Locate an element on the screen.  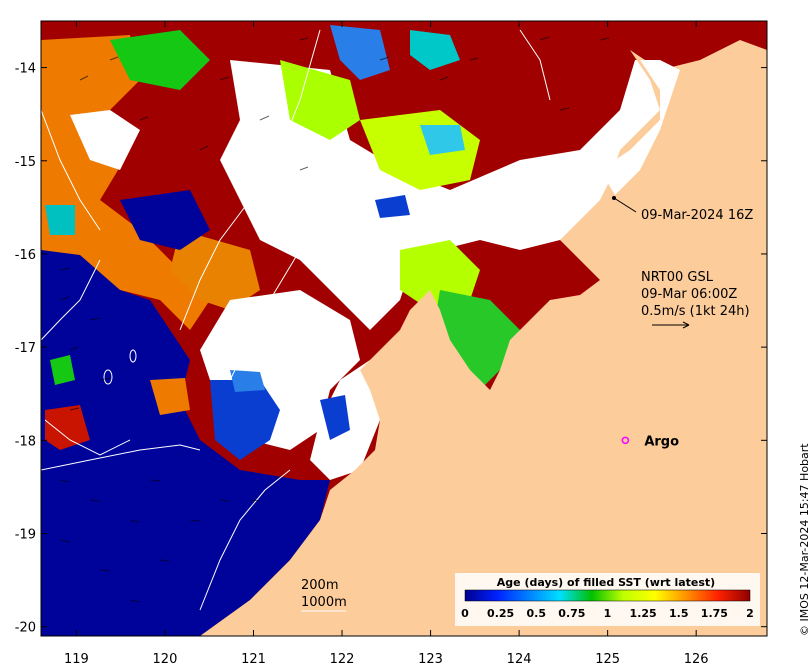
sst-region-blue-inshore is located at coordinates (245, 420).